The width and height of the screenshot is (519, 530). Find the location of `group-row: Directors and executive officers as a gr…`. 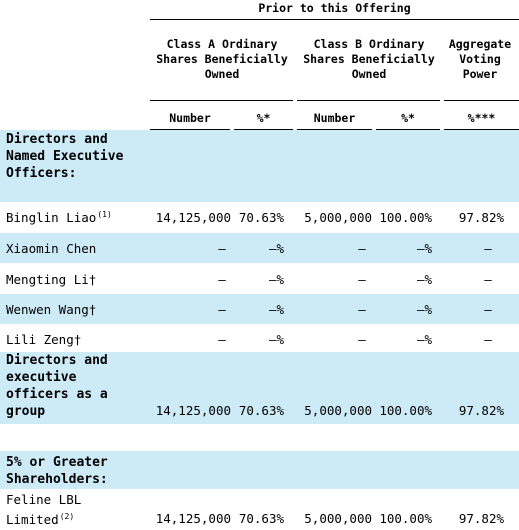

group-row: Directors and executive officers as a gr… is located at coordinates (259, 388).